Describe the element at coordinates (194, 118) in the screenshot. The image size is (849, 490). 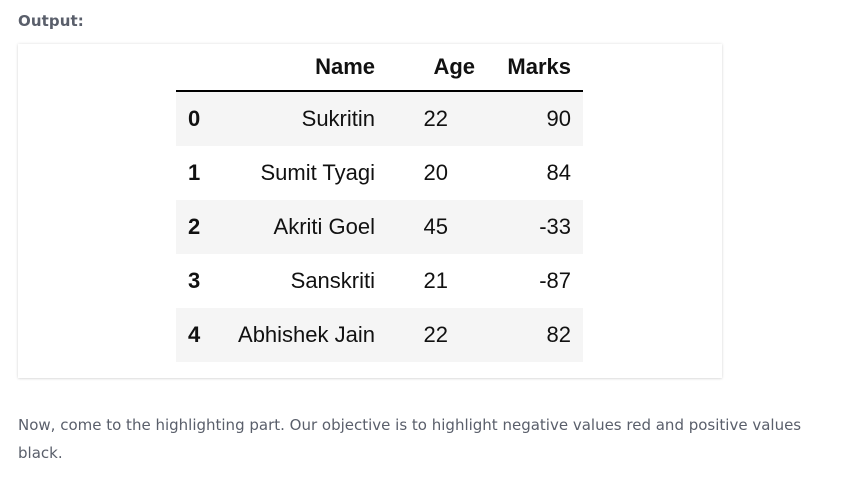
I see `row-index: 0` at that location.